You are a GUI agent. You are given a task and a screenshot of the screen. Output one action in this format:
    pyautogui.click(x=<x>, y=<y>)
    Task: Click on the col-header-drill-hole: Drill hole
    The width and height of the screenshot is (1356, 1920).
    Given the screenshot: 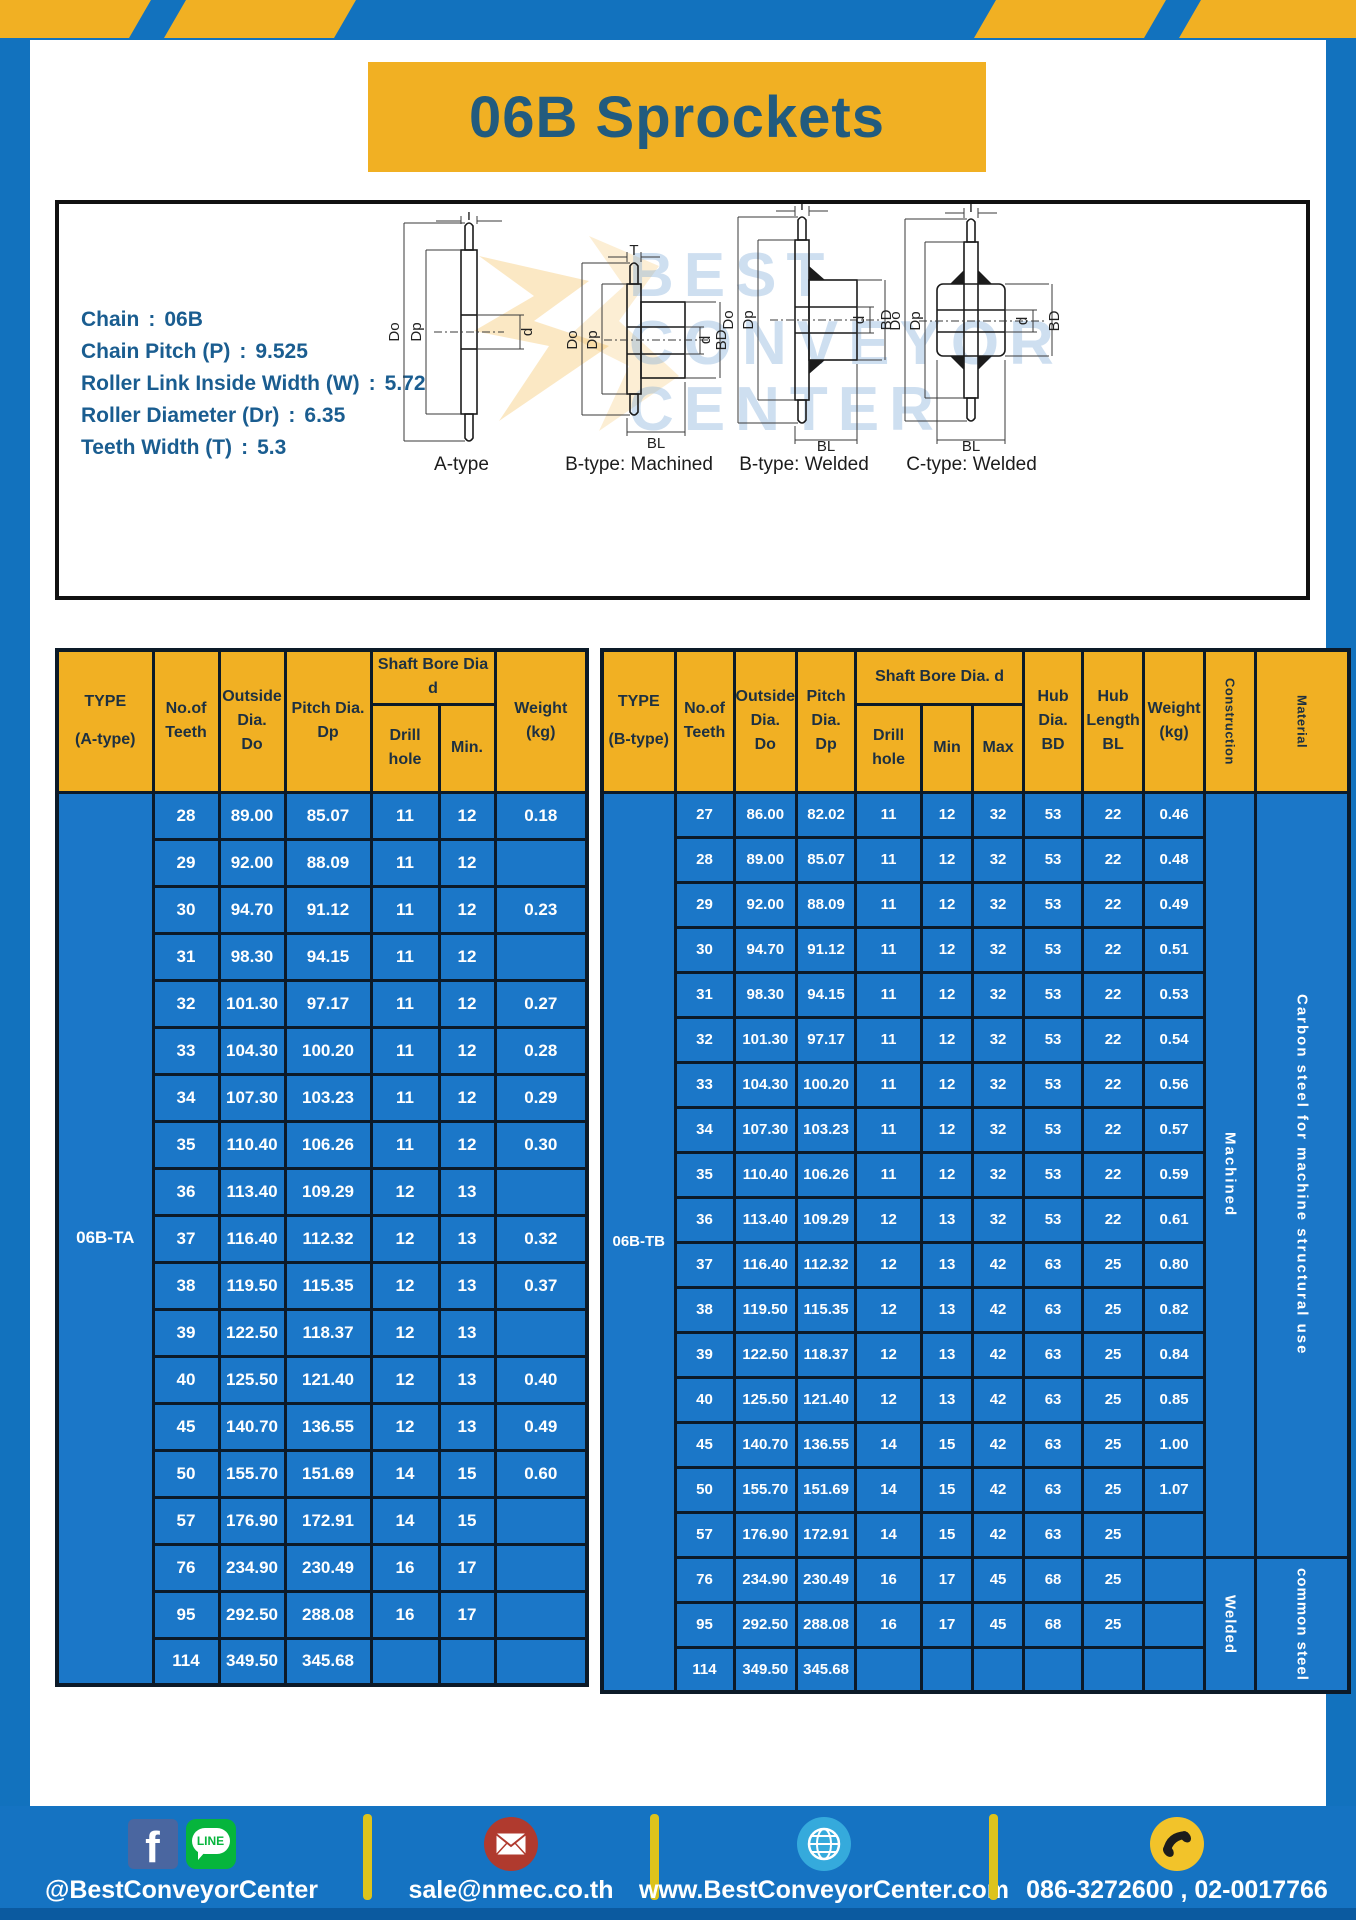 What is the action you would take?
    pyautogui.click(x=405, y=748)
    